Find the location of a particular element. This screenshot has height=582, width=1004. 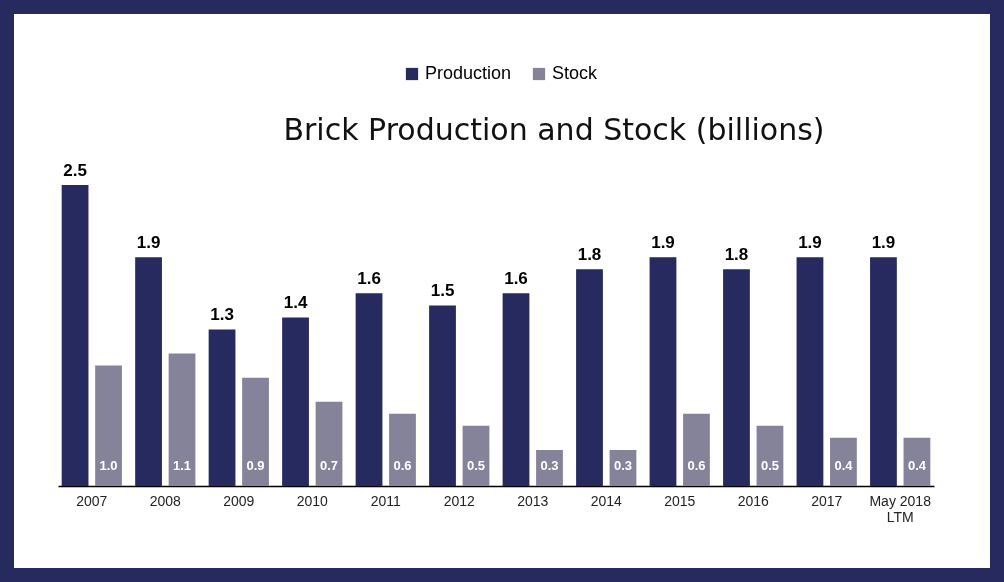

x-tick-label: 2014 is located at coordinates (606, 500).